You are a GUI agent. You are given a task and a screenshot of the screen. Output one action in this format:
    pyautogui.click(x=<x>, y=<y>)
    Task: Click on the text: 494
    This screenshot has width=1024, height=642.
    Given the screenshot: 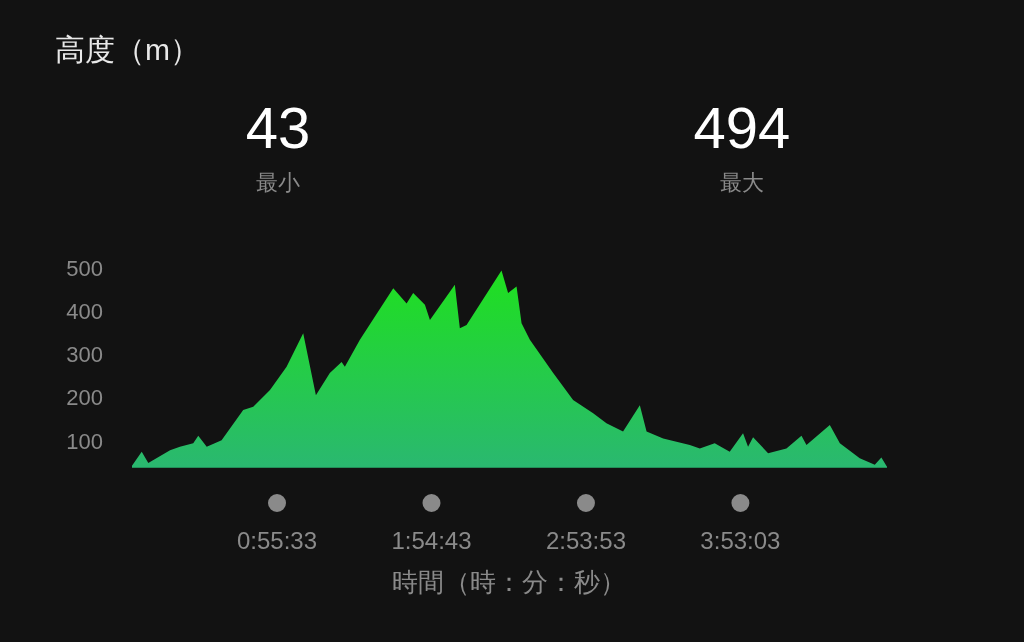 What is the action you would take?
    pyautogui.click(x=742, y=127)
    